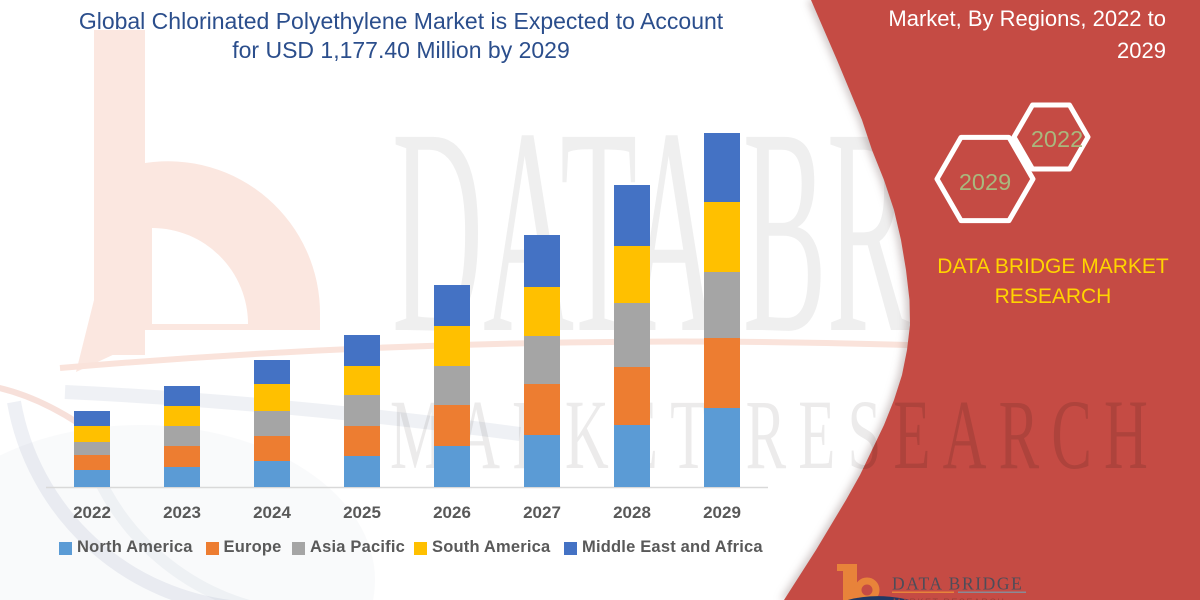 The image size is (1200, 600). I want to click on svg-text: DATA BRIDGE, so click(957, 584).